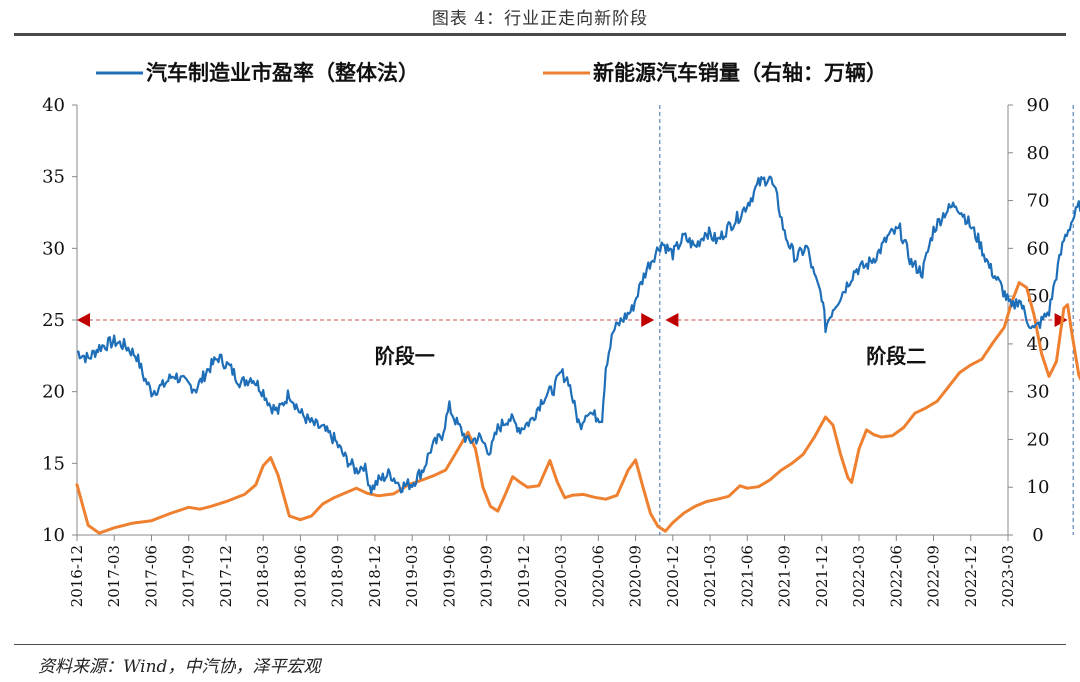 The height and width of the screenshot is (682, 1080). Describe the element at coordinates (1038, 105) in the screenshot. I see `right-tick-label: 90` at that location.